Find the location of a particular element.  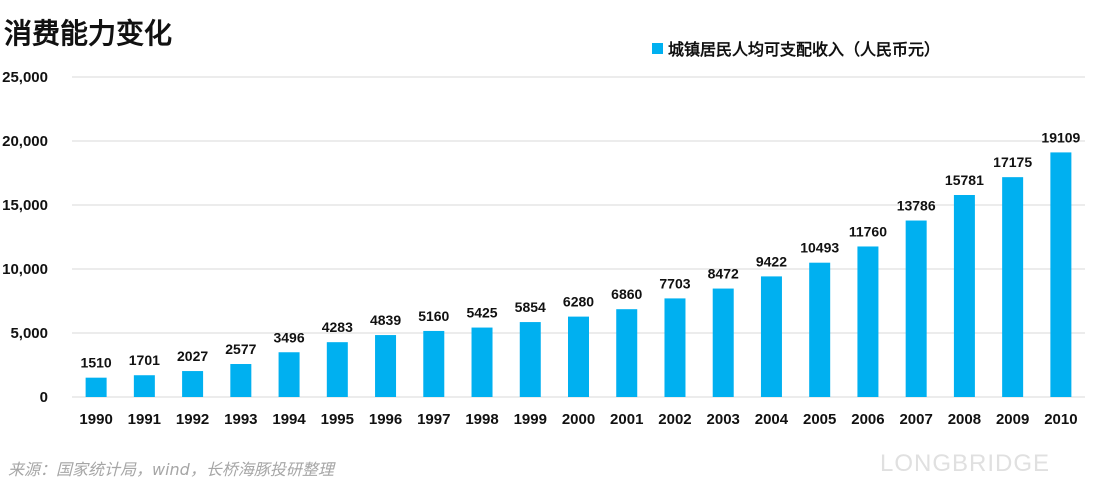

watermark-logo: LONGBRIDGE is located at coordinates (965, 463).